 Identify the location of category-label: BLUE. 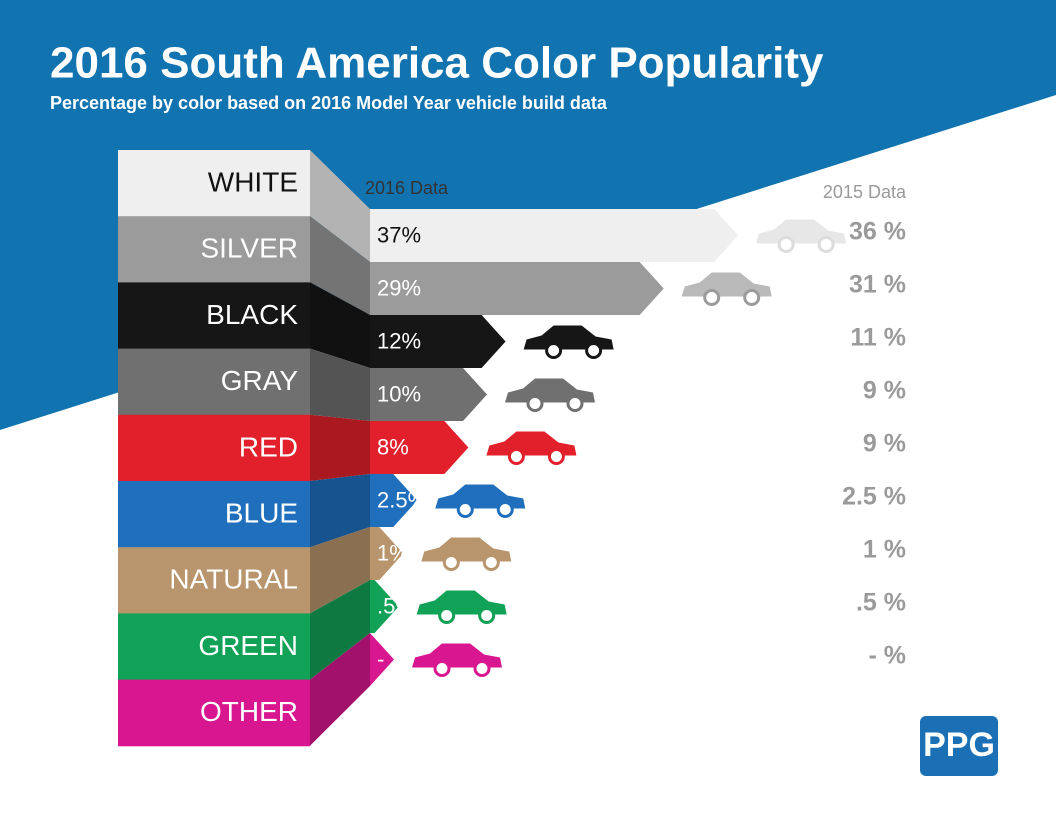
(261, 512).